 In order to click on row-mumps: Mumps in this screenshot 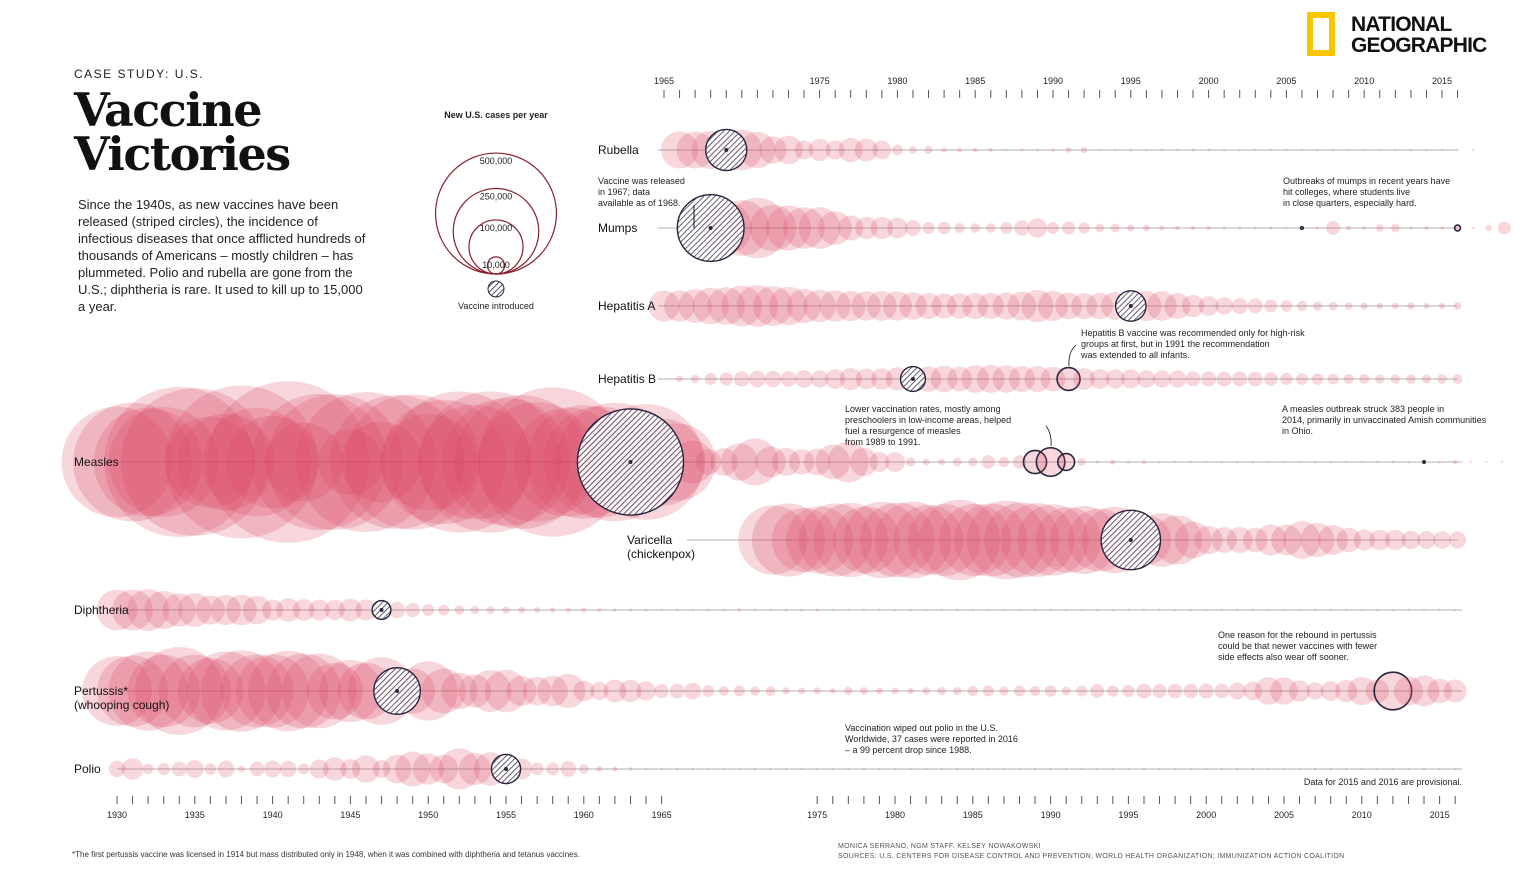, I will do `click(1054, 228)`.